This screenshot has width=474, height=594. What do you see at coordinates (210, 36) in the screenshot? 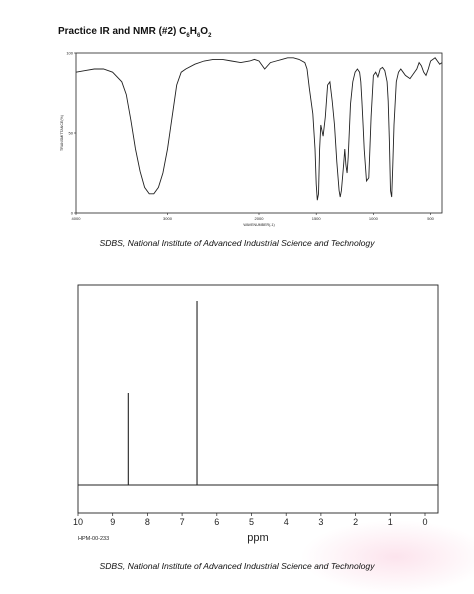
I see `formula-o-count: 2` at bounding box center [210, 36].